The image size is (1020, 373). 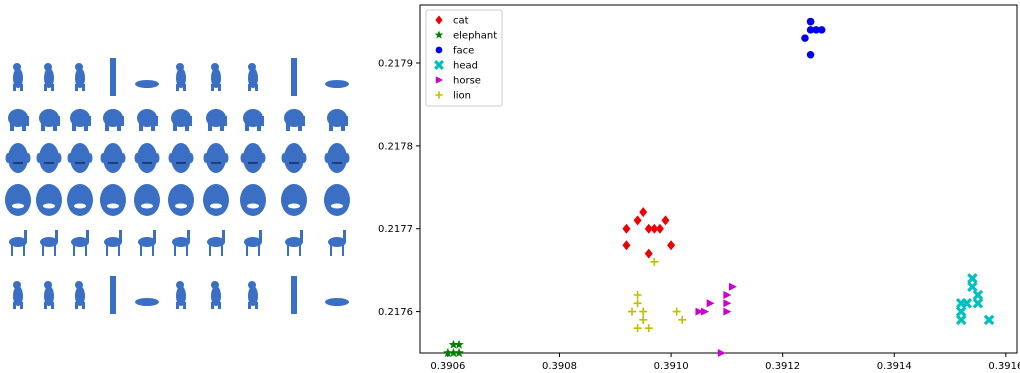 I want to click on x-tick-label: 0.3916, so click(x=1004, y=366).